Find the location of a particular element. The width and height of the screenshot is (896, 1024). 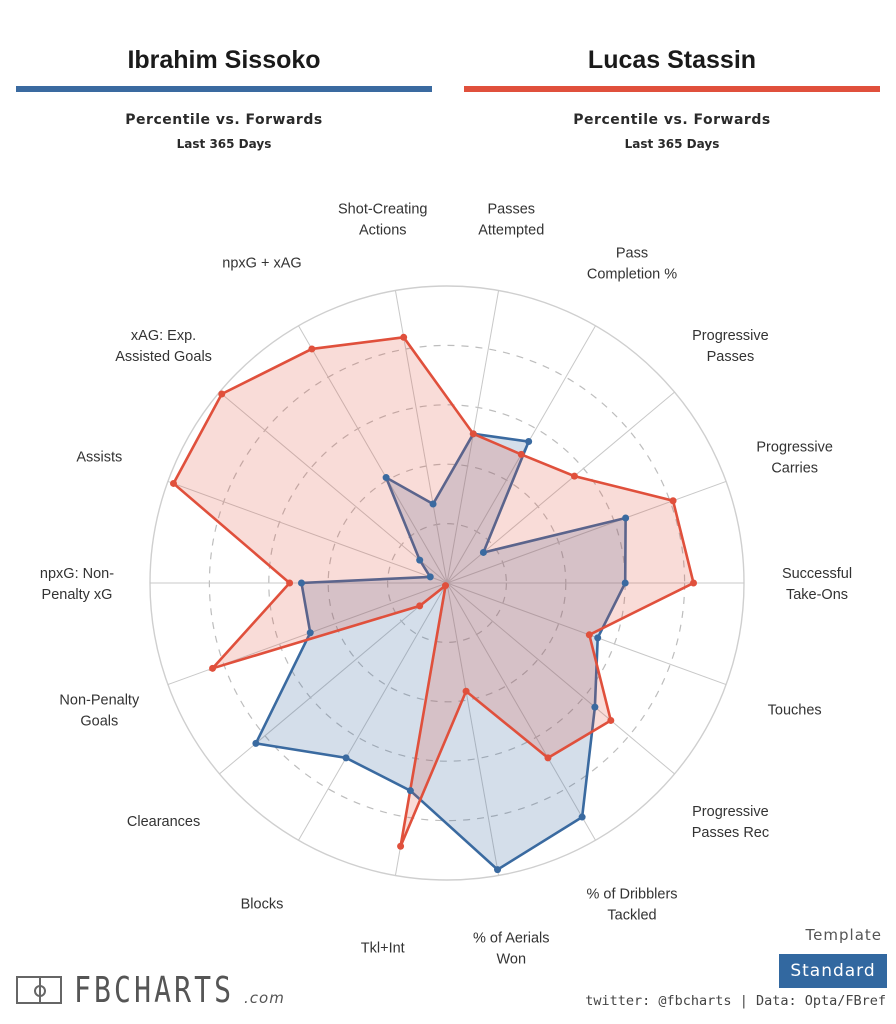

axis-label-line: Clearances is located at coordinates (163, 822).